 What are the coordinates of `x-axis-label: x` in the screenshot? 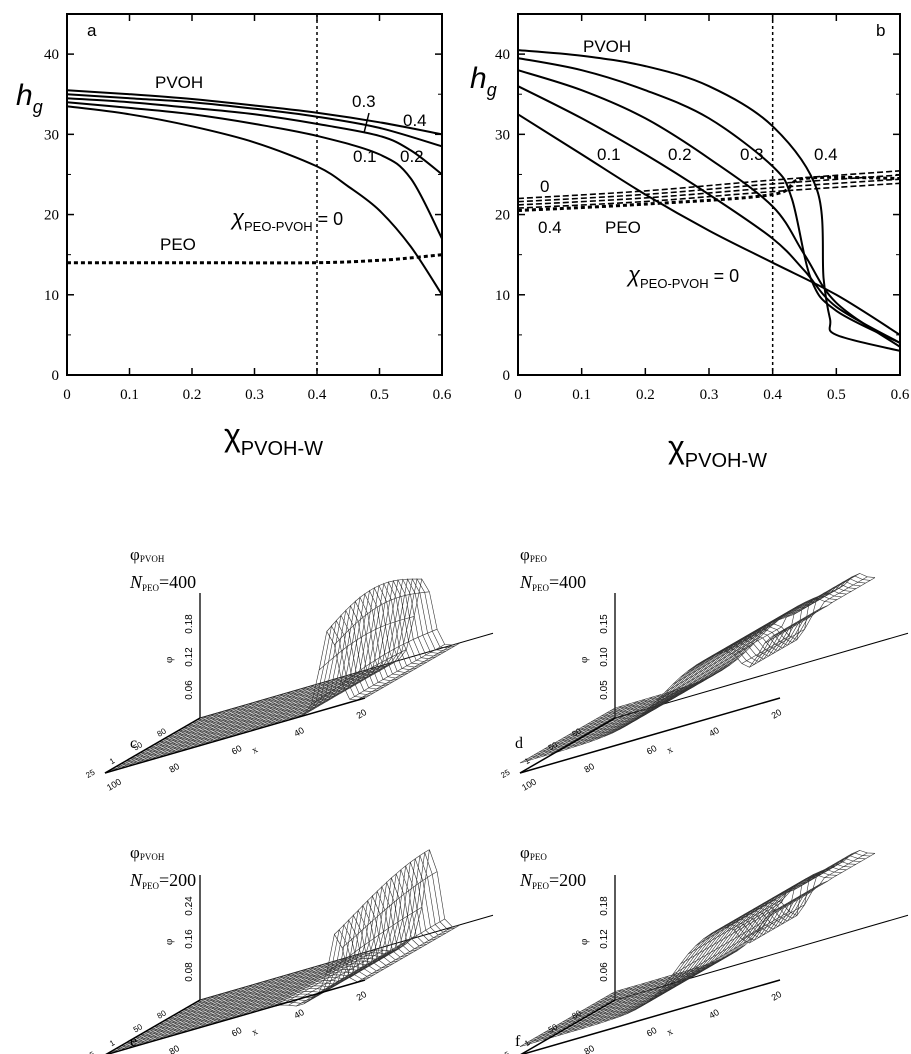 It's located at (255, 1032).